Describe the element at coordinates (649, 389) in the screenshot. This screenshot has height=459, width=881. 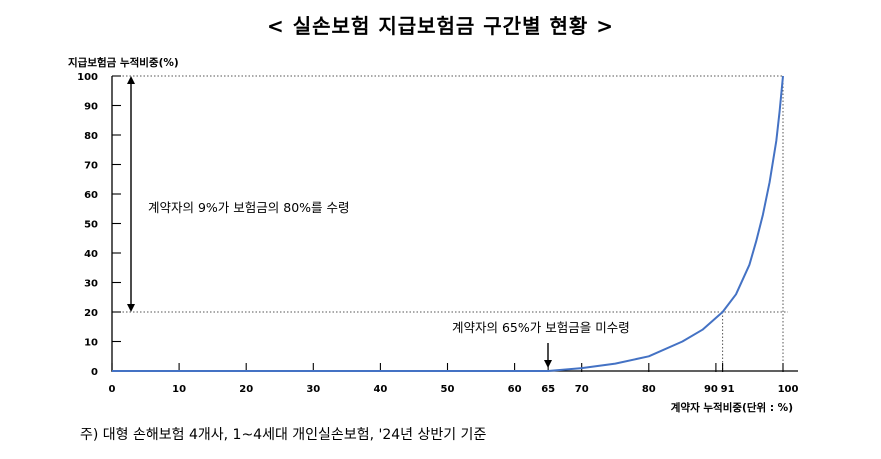
I see `x-tick-label-80: 80` at that location.